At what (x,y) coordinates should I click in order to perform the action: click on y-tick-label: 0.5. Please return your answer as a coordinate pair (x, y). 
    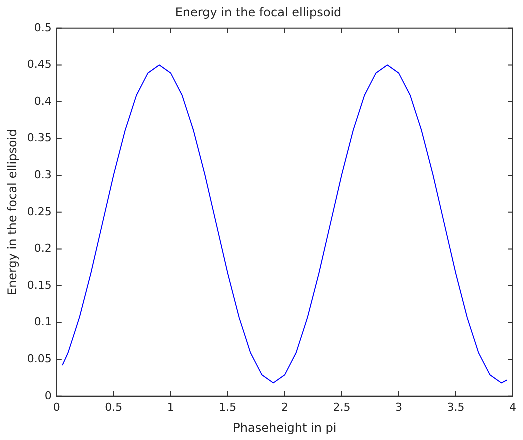
    Looking at the image, I should click on (43, 27).